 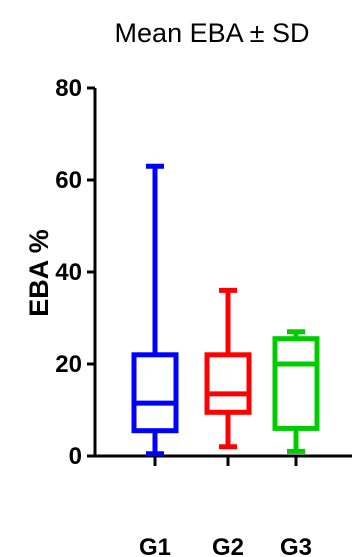 What do you see at coordinates (212, 33) in the screenshot?
I see `chart-title: Mean EBA ± SD` at bounding box center [212, 33].